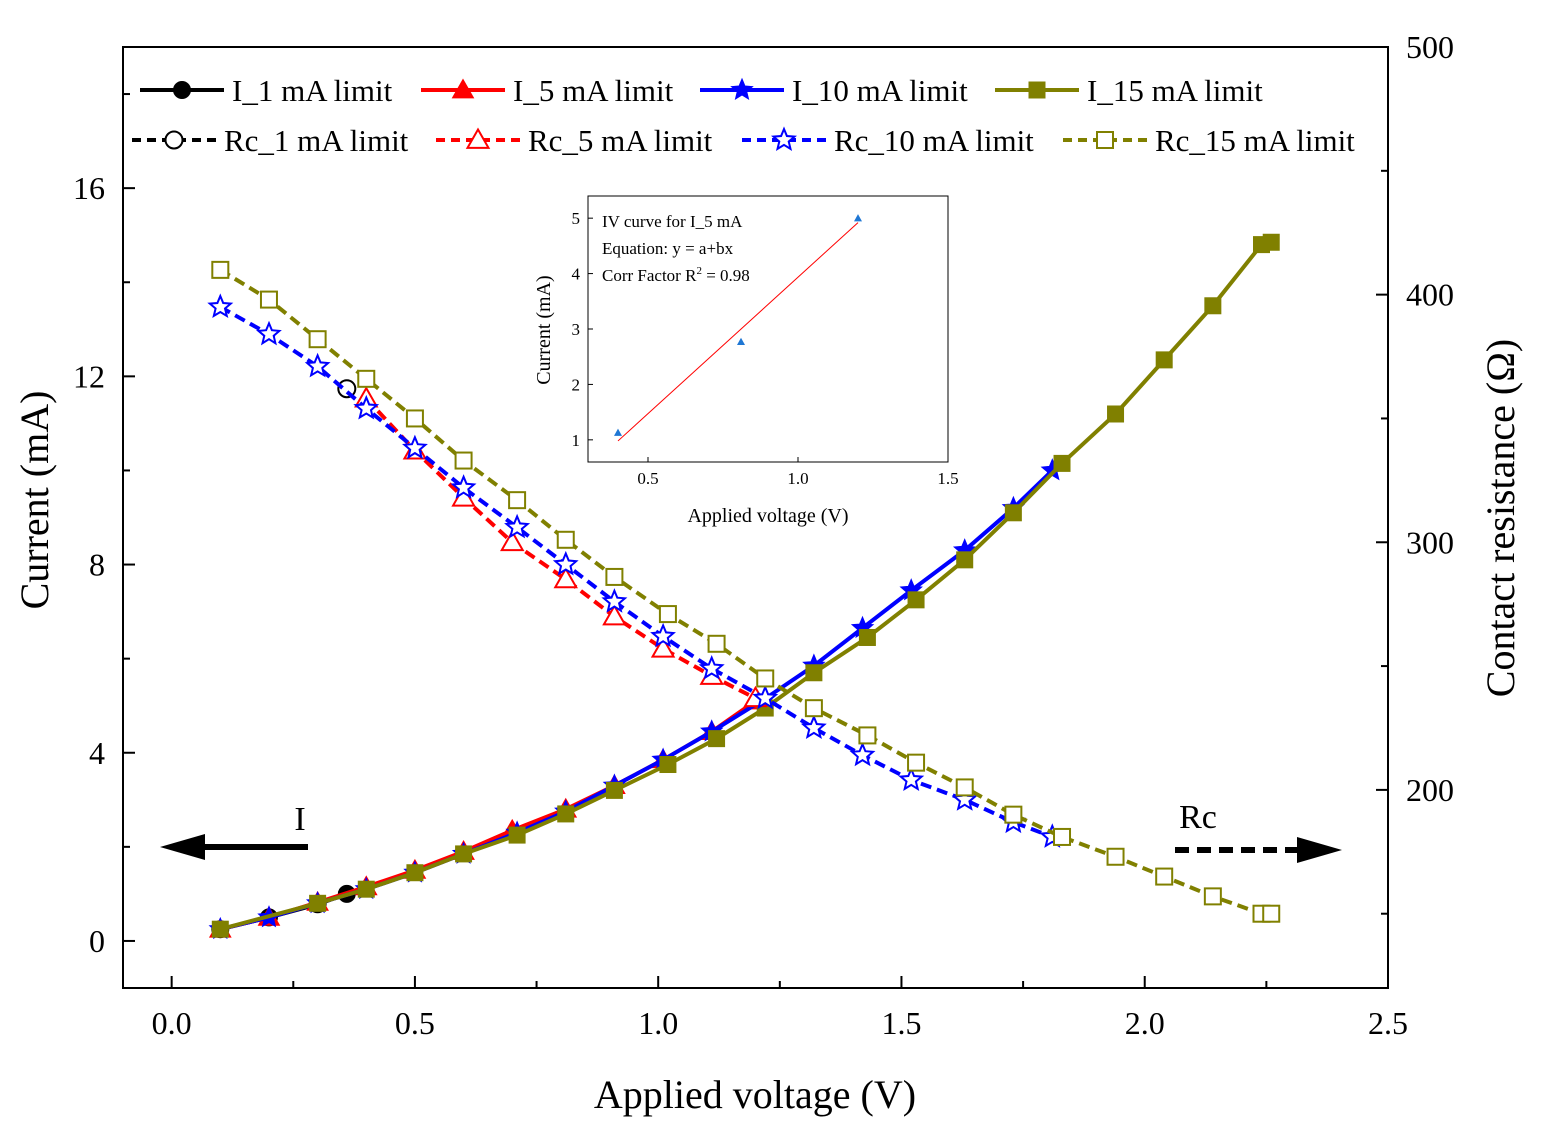 Image resolution: width=1541 pixels, height=1131 pixels. What do you see at coordinates (647, 478) in the screenshot?
I see `inset-x-tick-label: 0.5` at bounding box center [647, 478].